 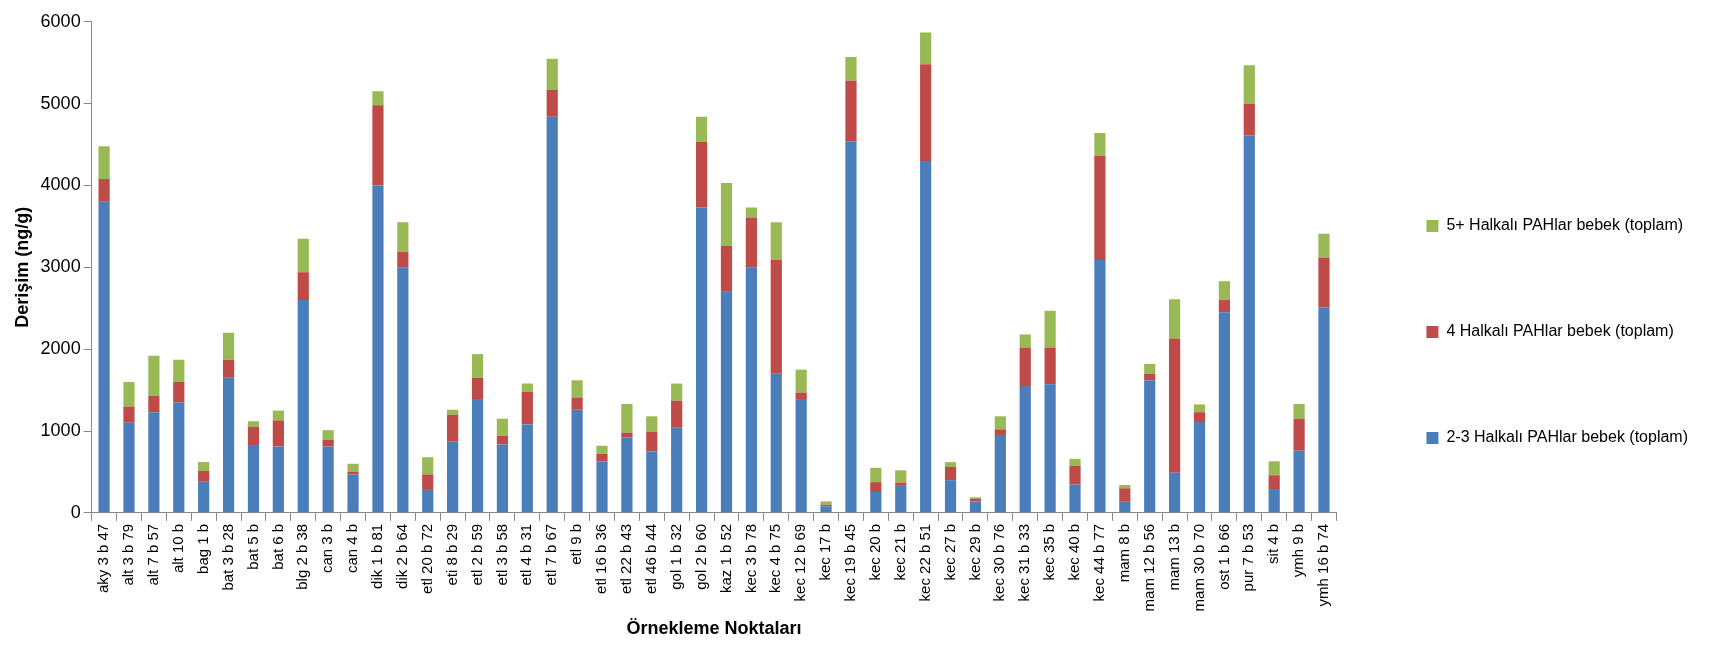 What do you see at coordinates (775, 558) in the screenshot?
I see `x-tick-label: kec 4 b 75` at bounding box center [775, 558].